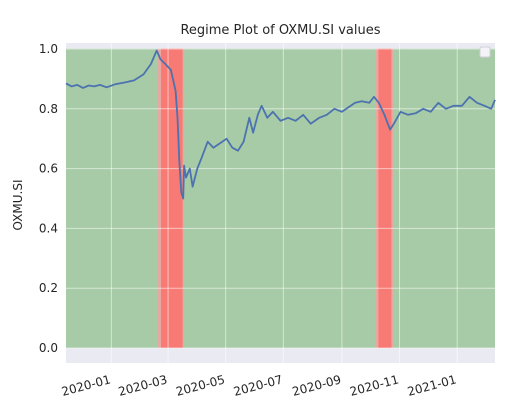  What do you see at coordinates (485, 52) in the screenshot?
I see `legend-box` at bounding box center [485, 52].